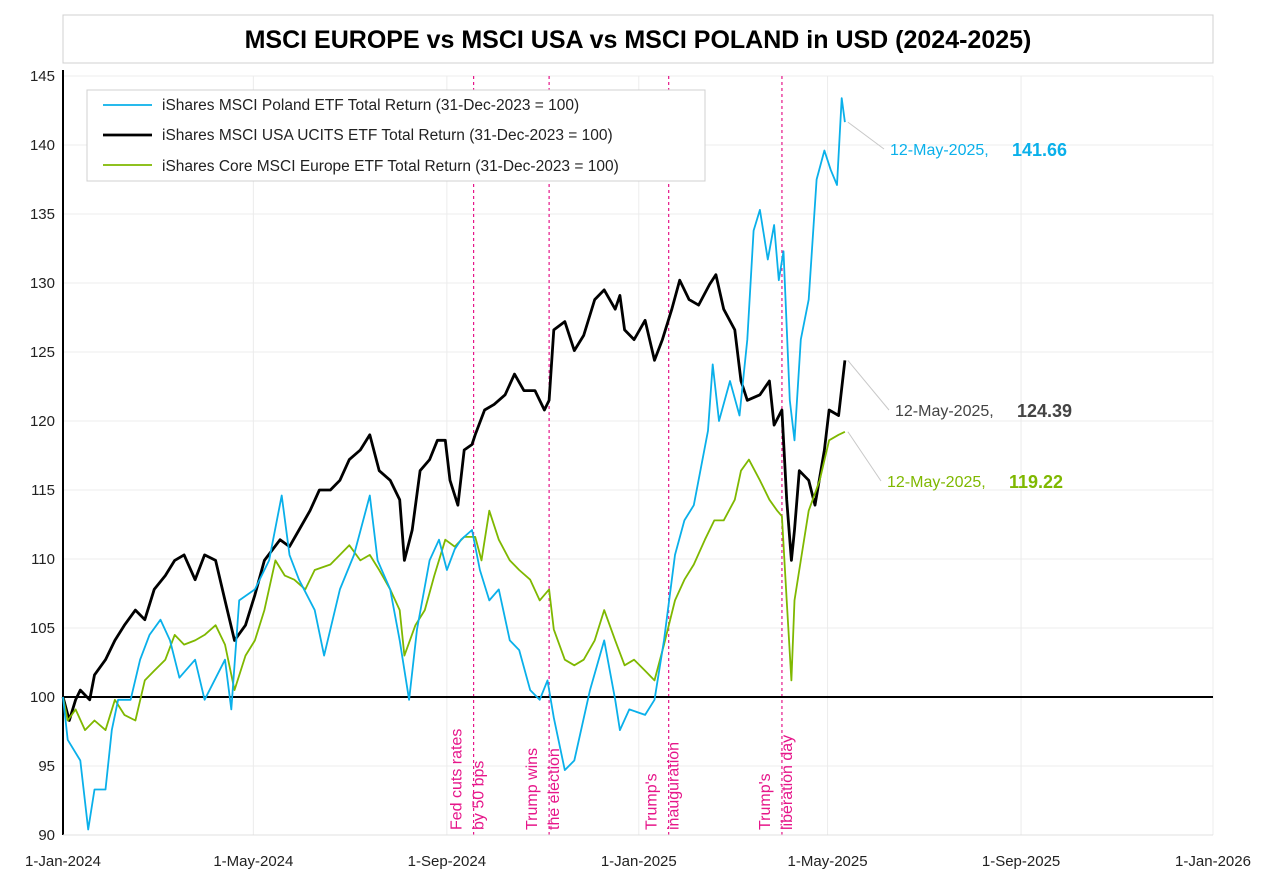 The image size is (1273, 886). I want to click on y-tick-label: 105, so click(42, 628).